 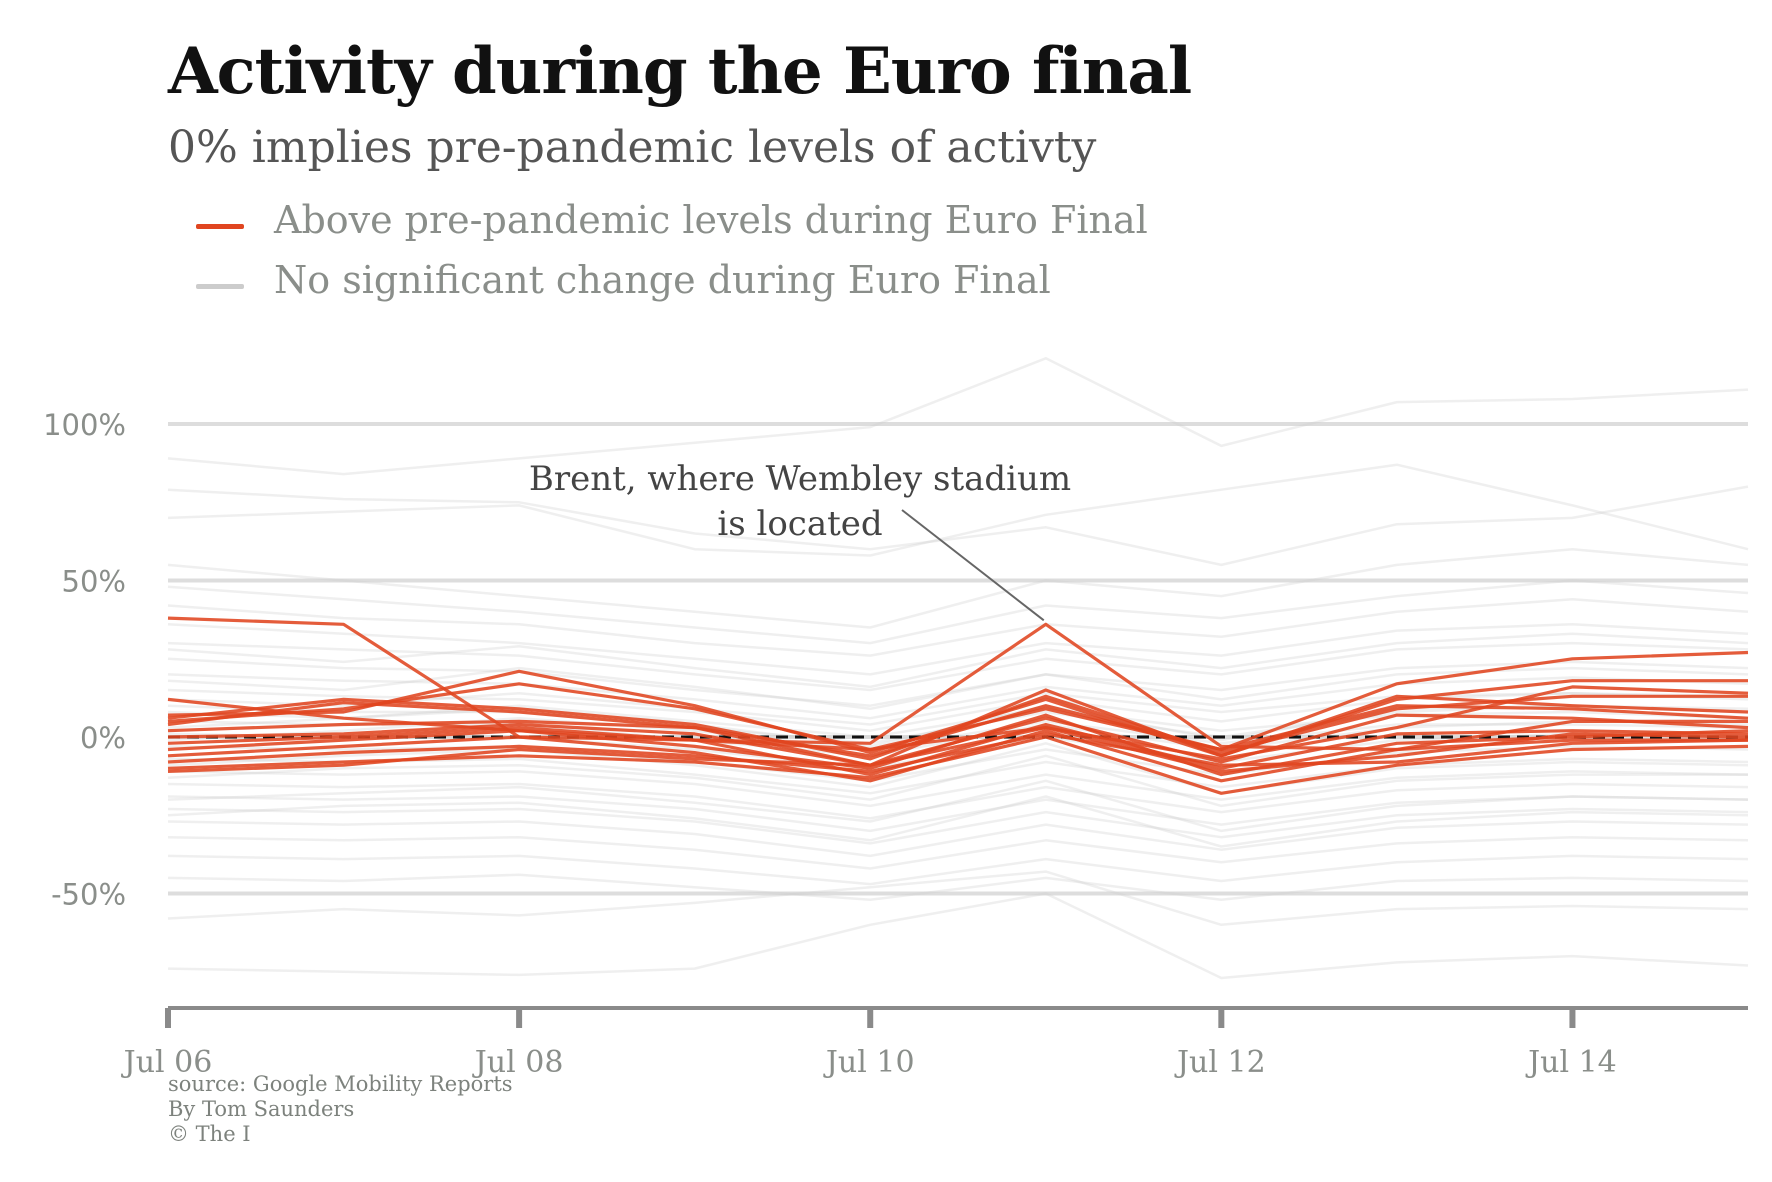 I want to click on copyright-credit: © The I, so click(x=209, y=1134).